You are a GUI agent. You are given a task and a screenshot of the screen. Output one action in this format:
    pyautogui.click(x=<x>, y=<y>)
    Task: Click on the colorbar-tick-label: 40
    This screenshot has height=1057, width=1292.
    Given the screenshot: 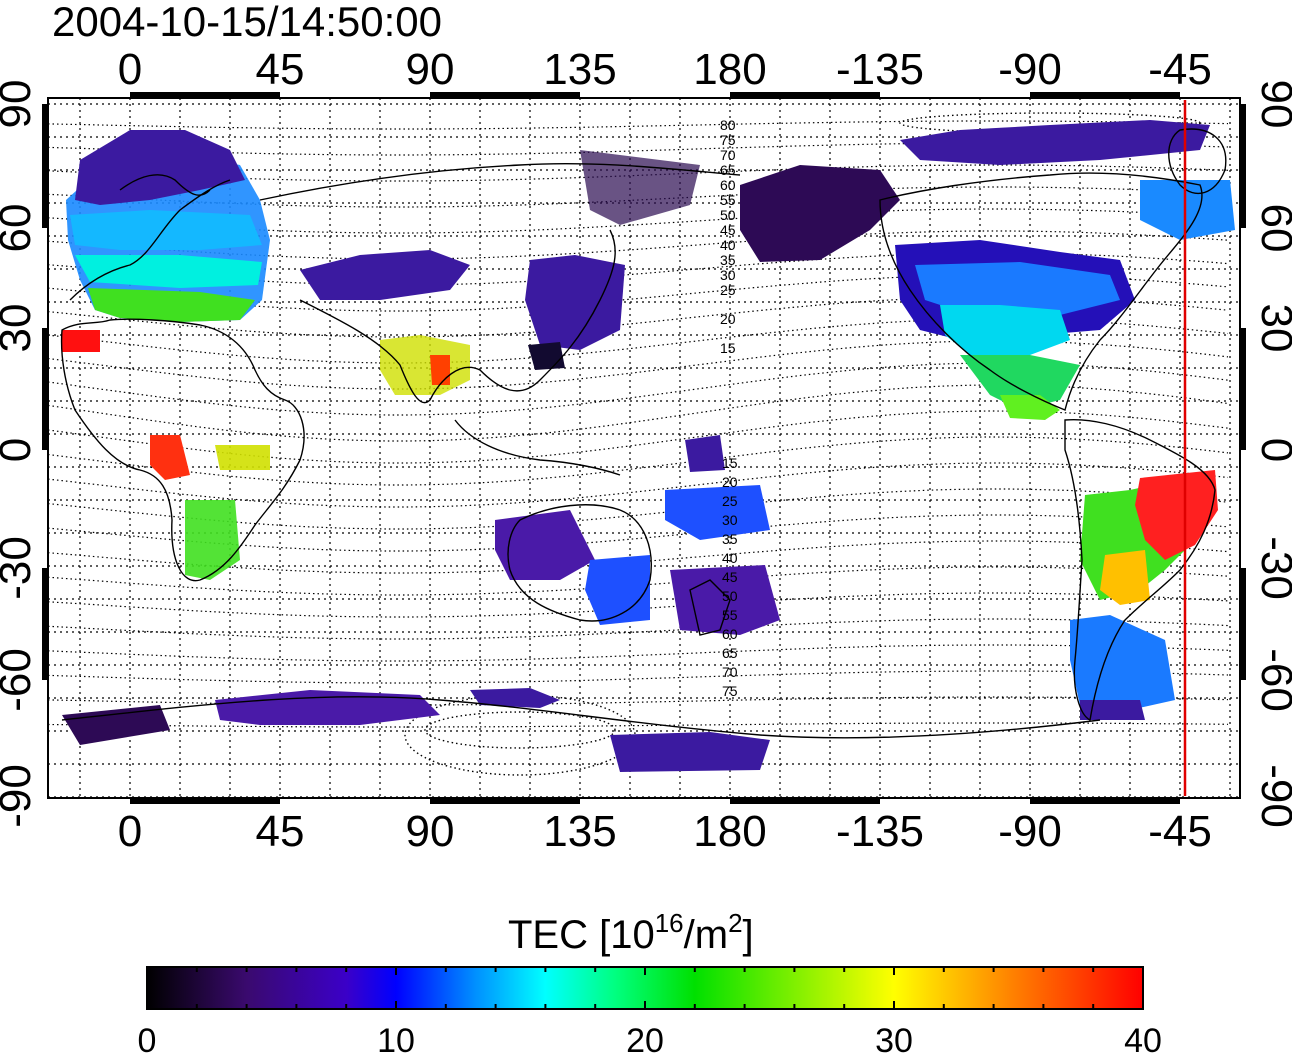 What is the action you would take?
    pyautogui.click(x=1143, y=1039)
    